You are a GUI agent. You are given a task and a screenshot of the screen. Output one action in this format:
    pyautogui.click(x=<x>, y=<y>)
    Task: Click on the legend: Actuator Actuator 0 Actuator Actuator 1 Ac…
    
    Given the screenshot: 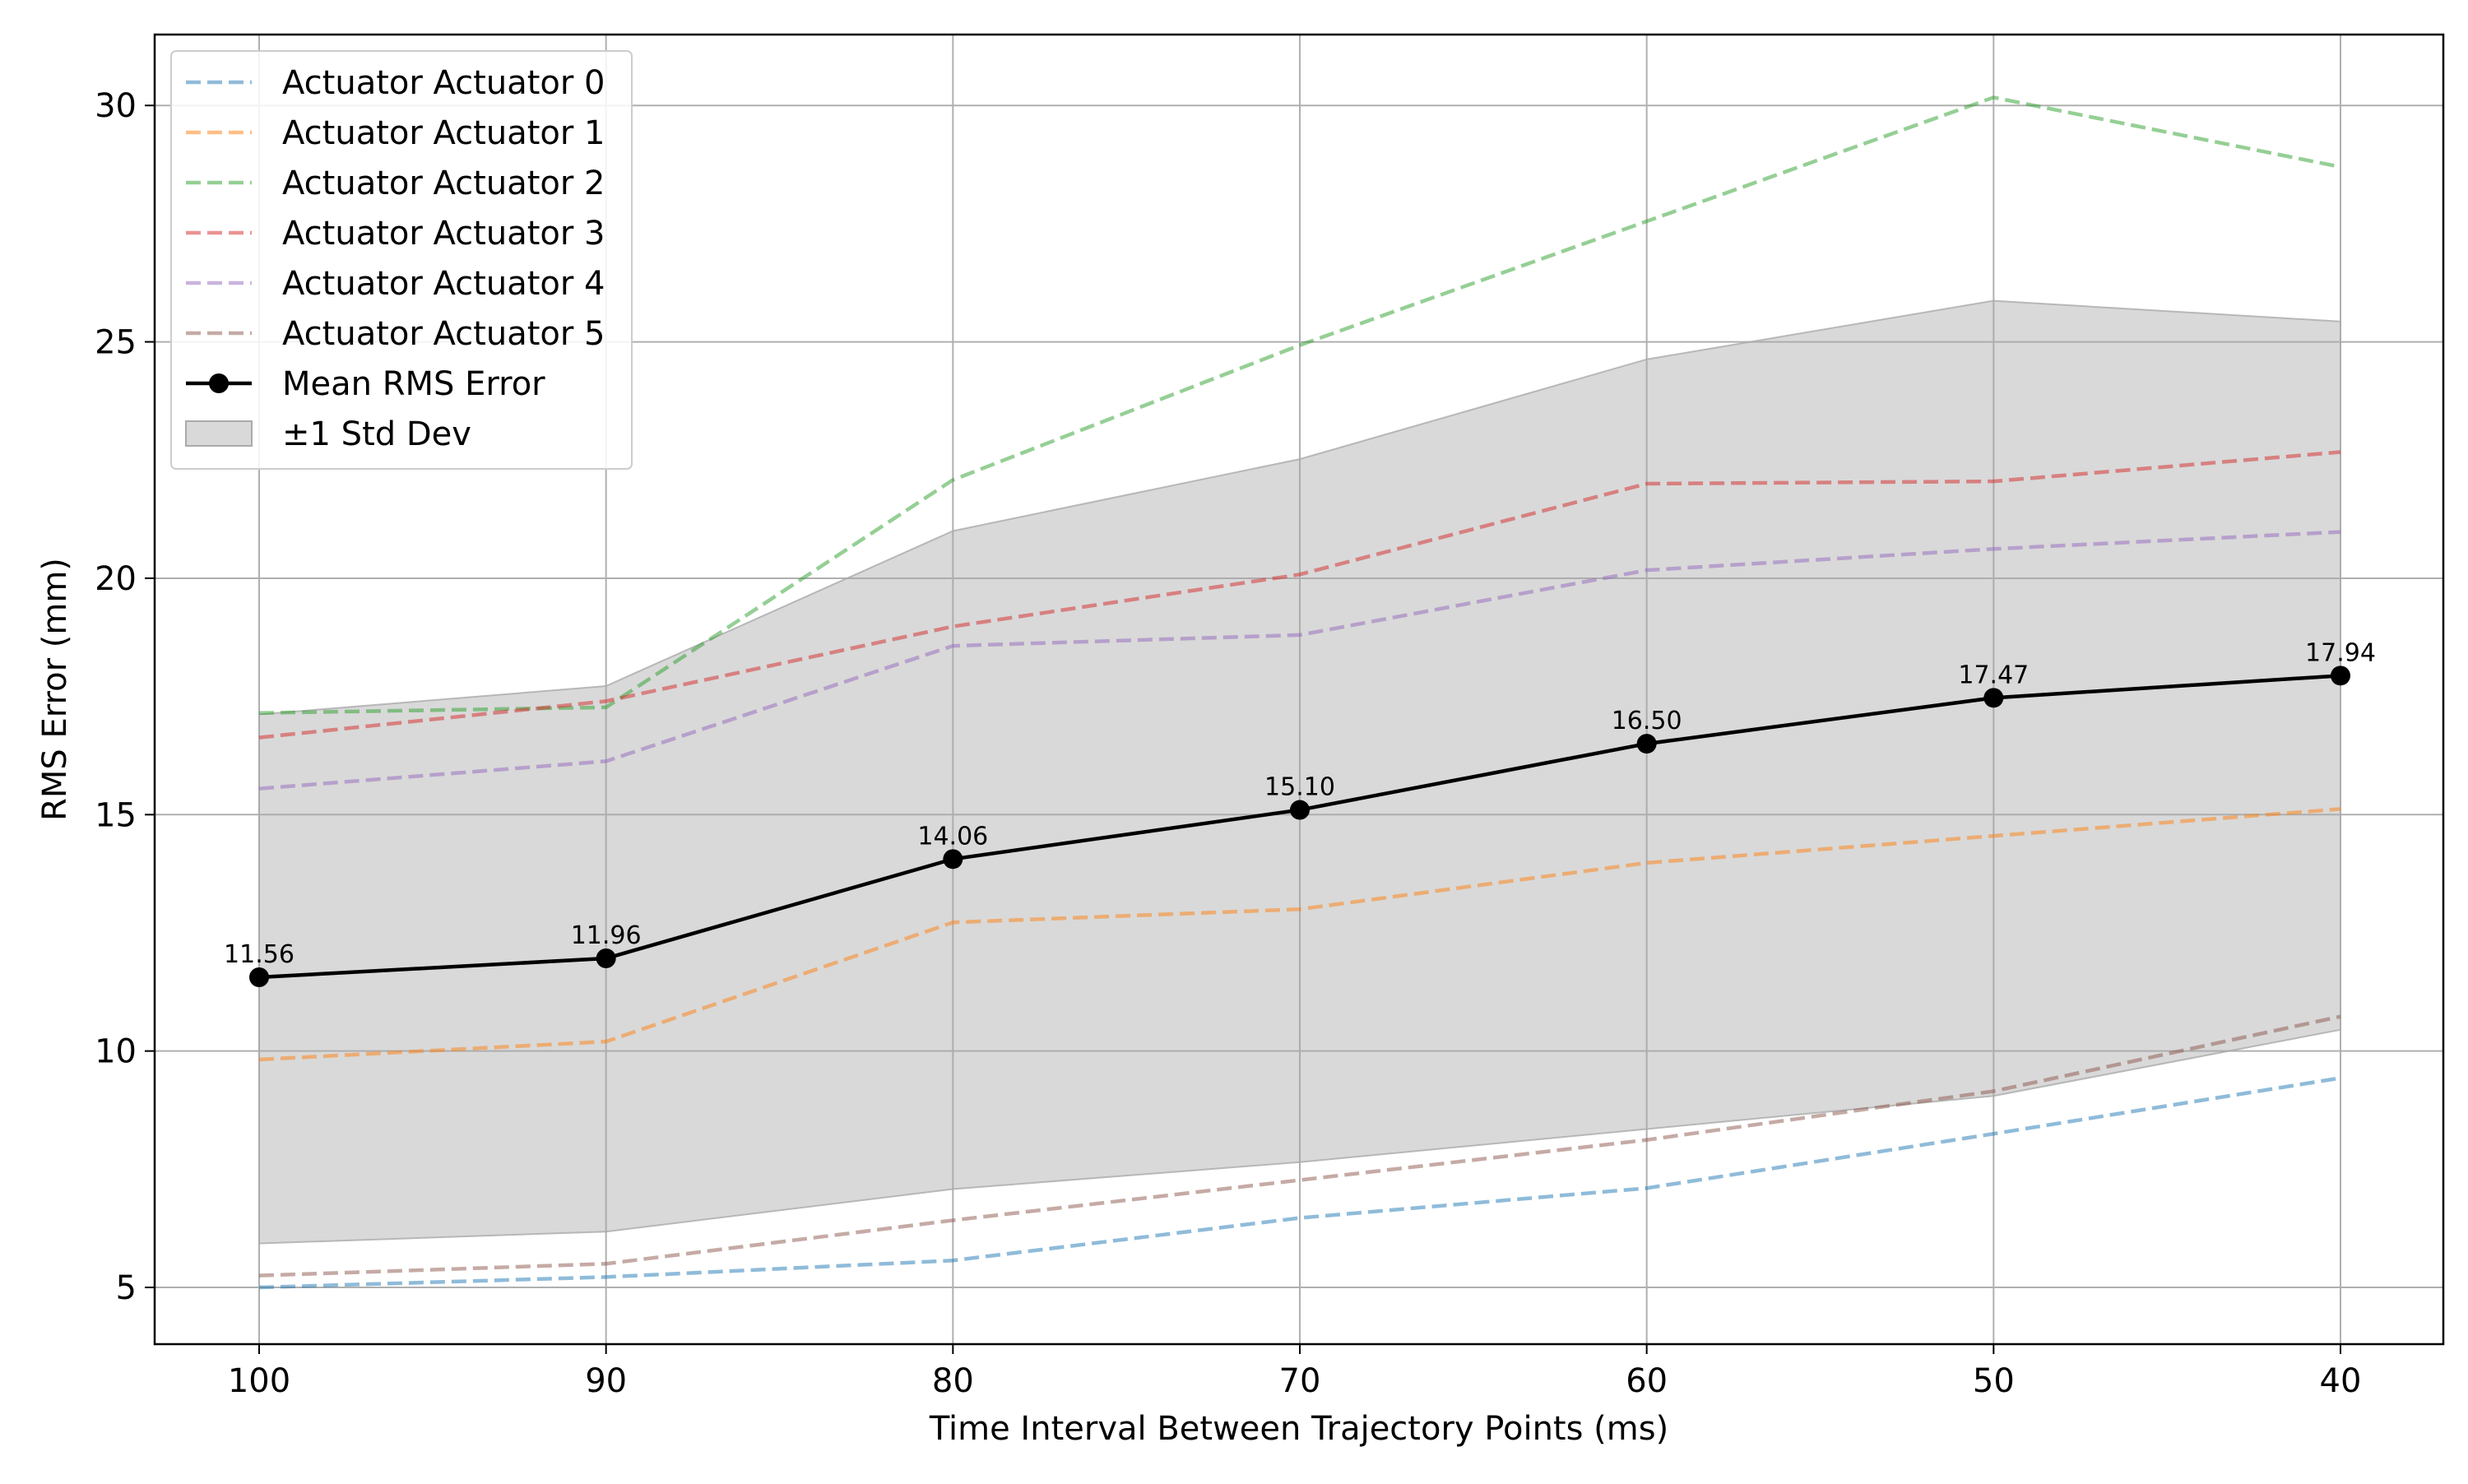 What is the action you would take?
    pyautogui.click(x=401, y=260)
    